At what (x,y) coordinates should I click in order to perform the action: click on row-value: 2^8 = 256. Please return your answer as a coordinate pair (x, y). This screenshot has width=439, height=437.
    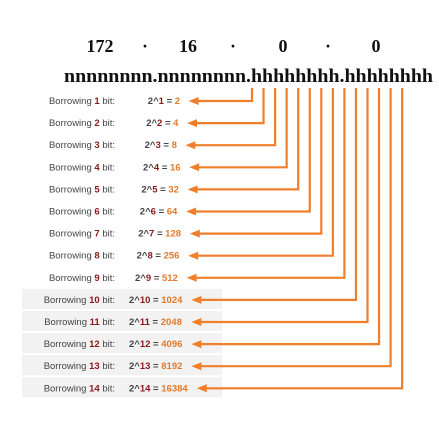
    Looking at the image, I should click on (158, 256).